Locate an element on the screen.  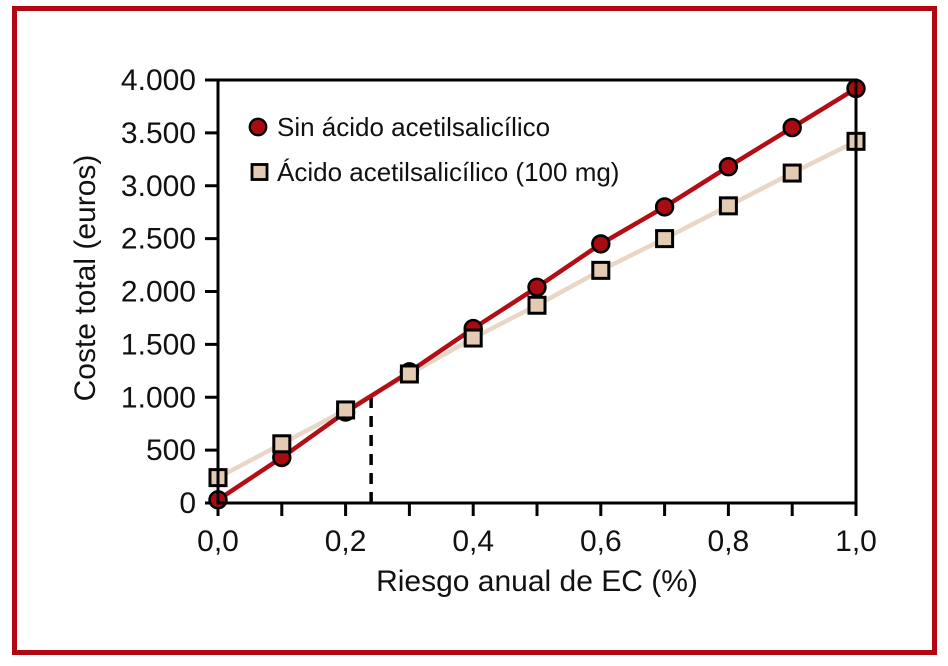
x-tick-label: 1,0 is located at coordinates (856, 541).